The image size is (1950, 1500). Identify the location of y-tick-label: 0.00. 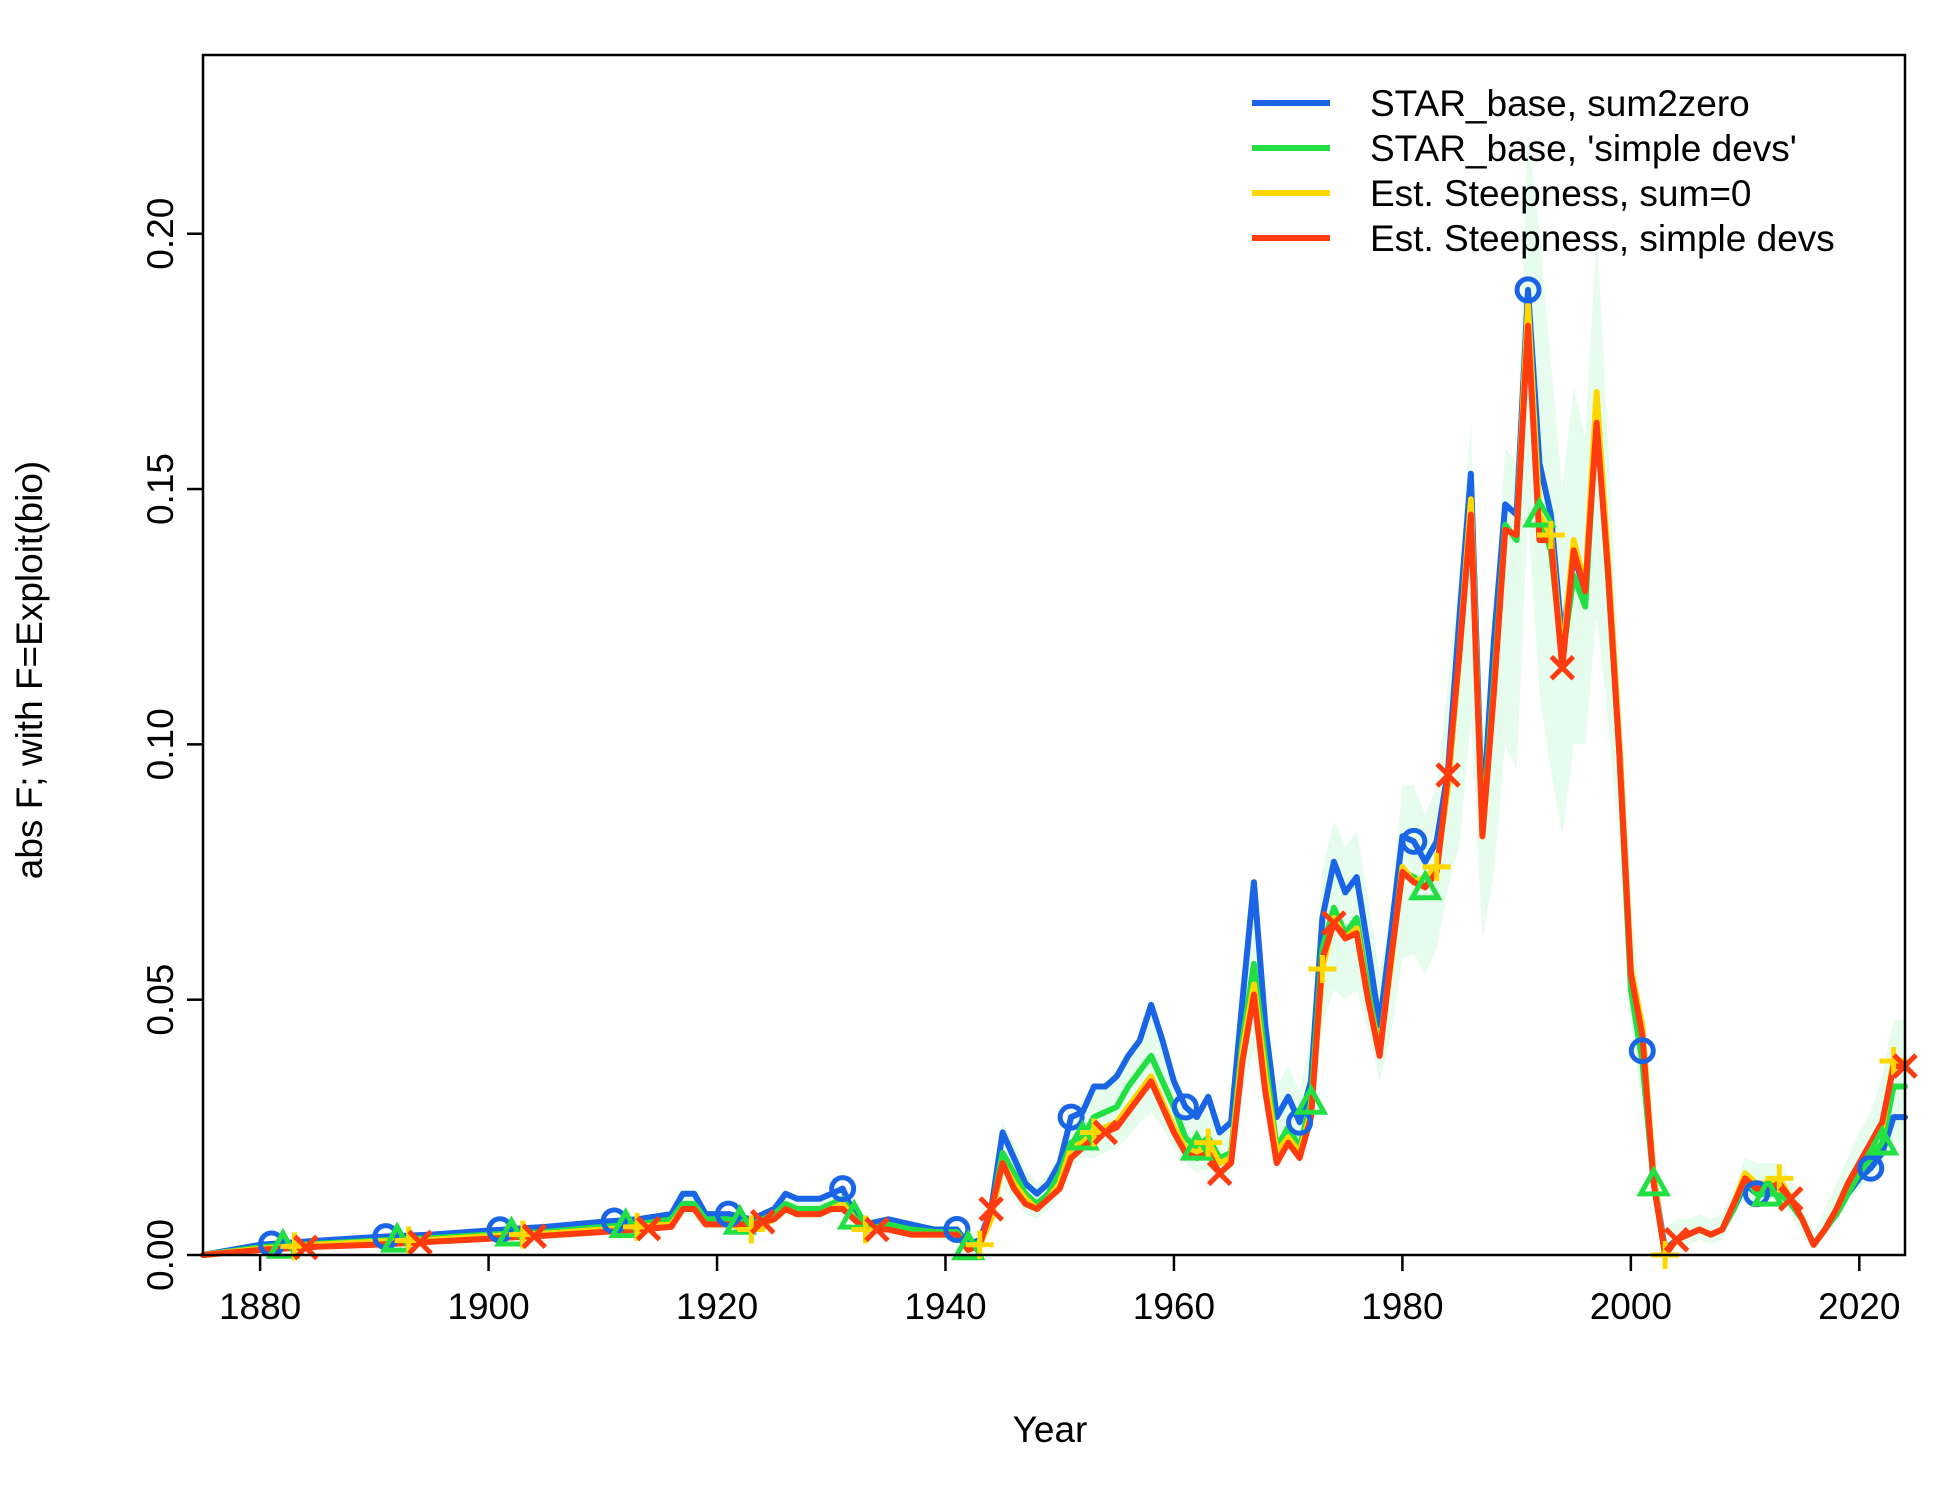
(160, 1255).